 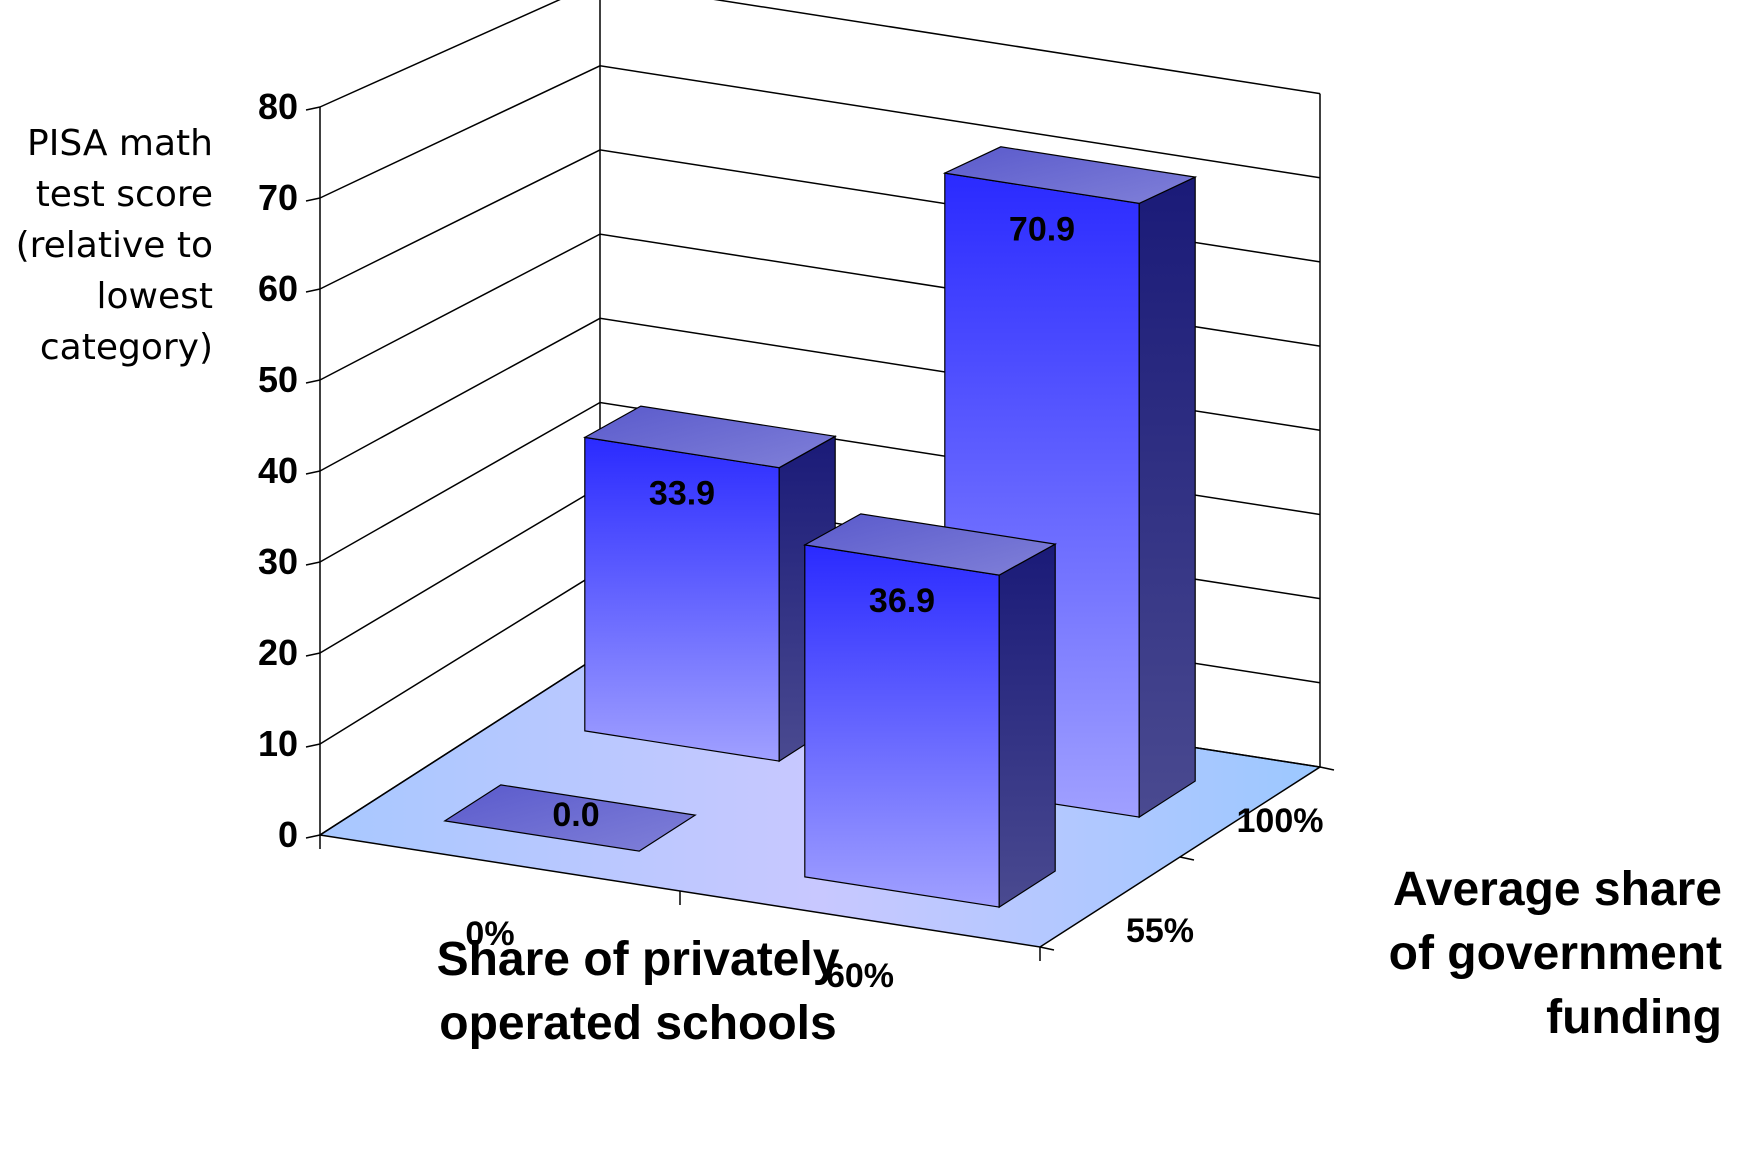 I want to click on y-tick-label: 70, so click(x=278, y=197).